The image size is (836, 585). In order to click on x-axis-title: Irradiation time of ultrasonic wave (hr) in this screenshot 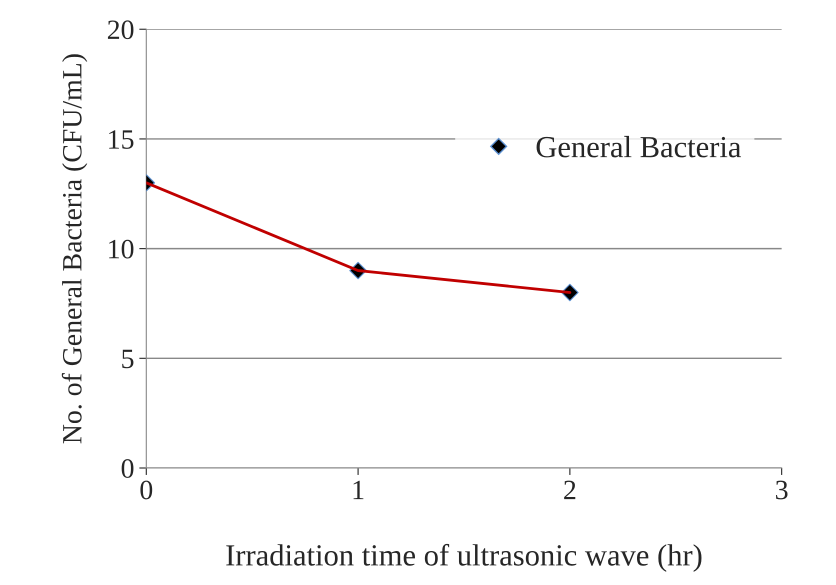, I will do `click(464, 558)`.